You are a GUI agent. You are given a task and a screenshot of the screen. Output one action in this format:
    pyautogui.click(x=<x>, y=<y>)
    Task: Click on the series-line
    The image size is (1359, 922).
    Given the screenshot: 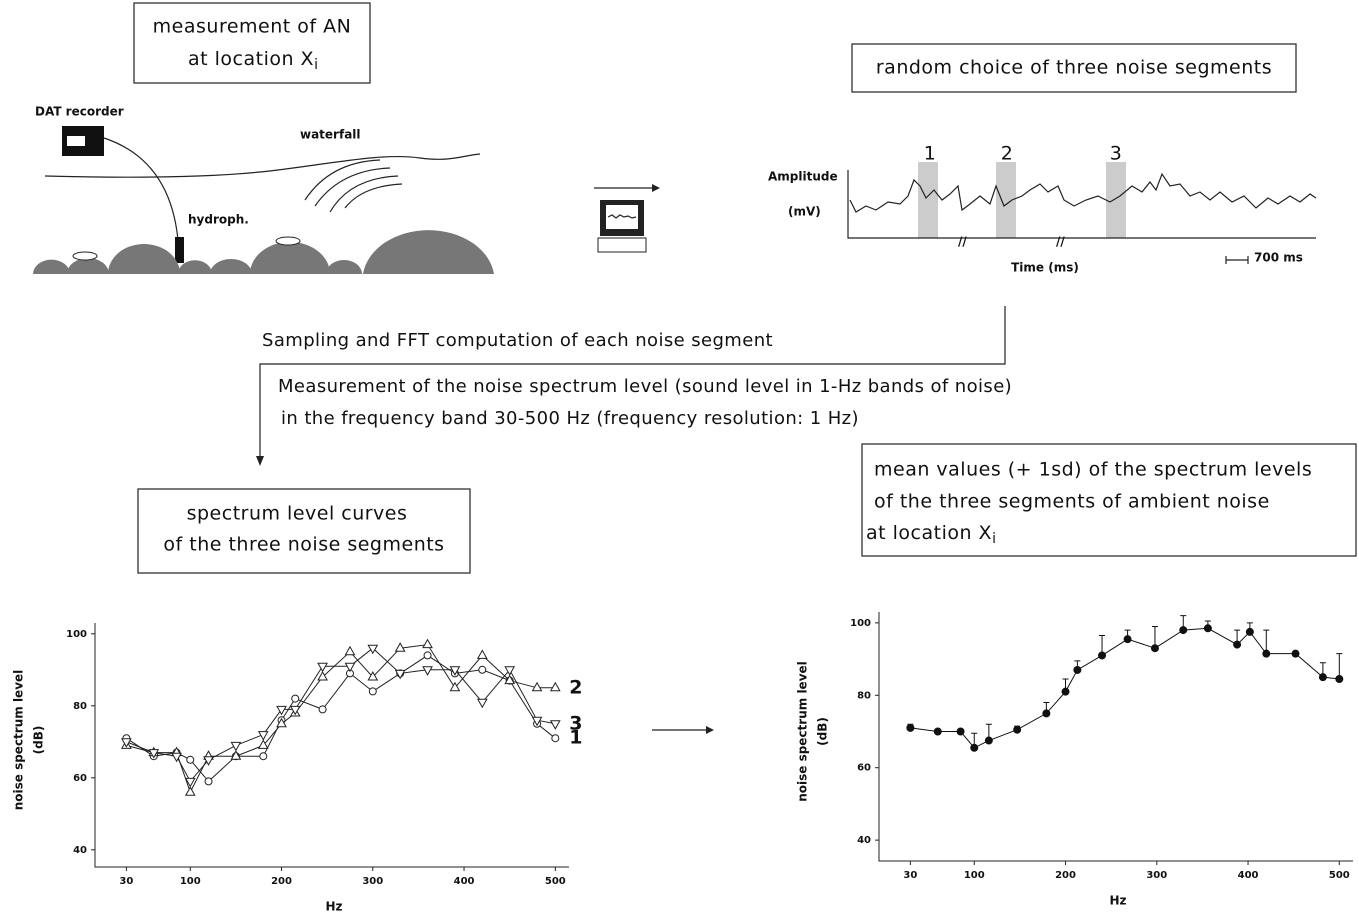 What is the action you would take?
    pyautogui.click(x=341, y=719)
    